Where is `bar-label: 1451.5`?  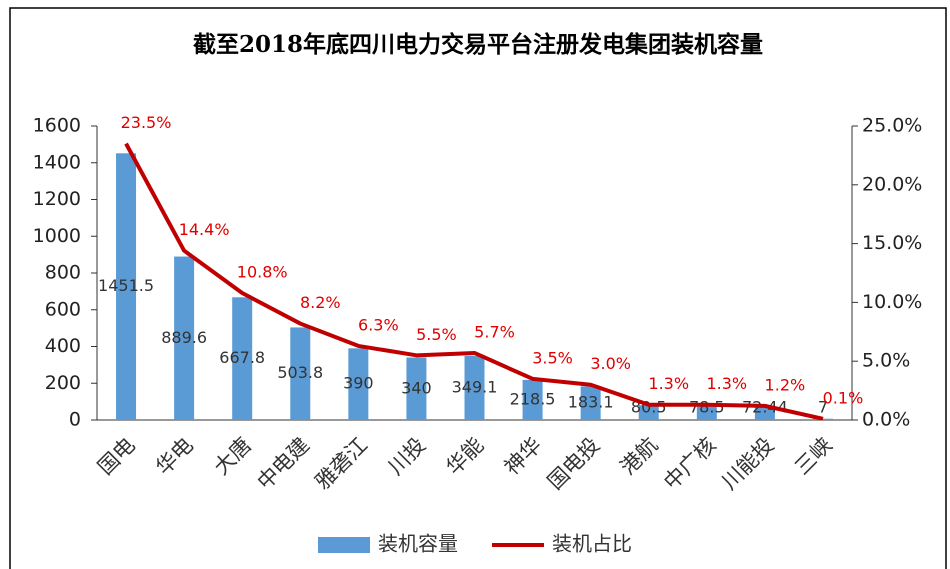 bar-label: 1451.5 is located at coordinates (126, 285).